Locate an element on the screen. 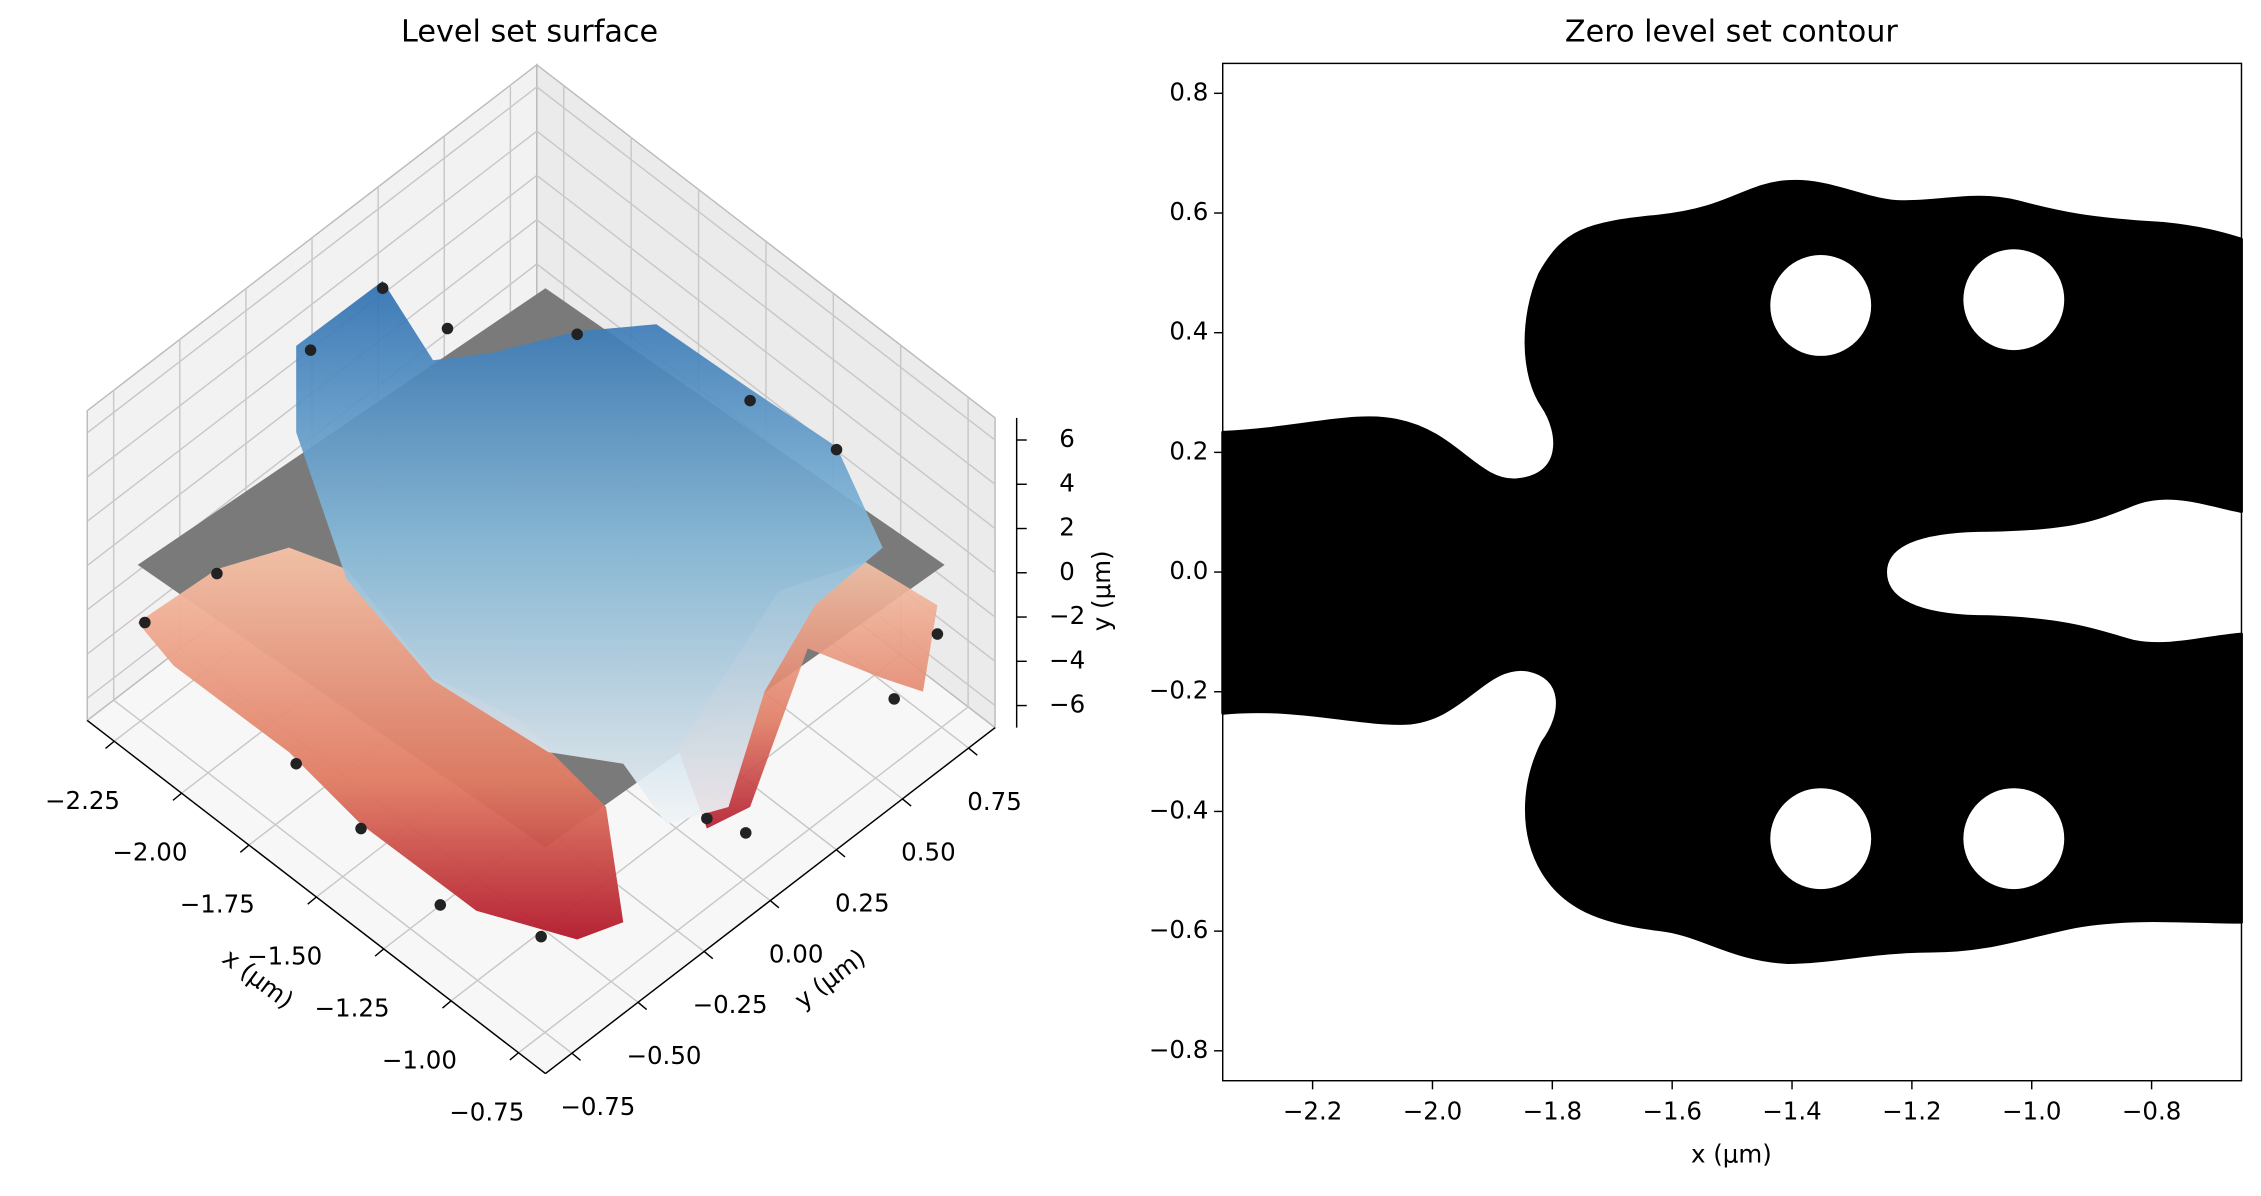 The image size is (2261, 1196). y-tick-label: −0.25 is located at coordinates (730, 1004).